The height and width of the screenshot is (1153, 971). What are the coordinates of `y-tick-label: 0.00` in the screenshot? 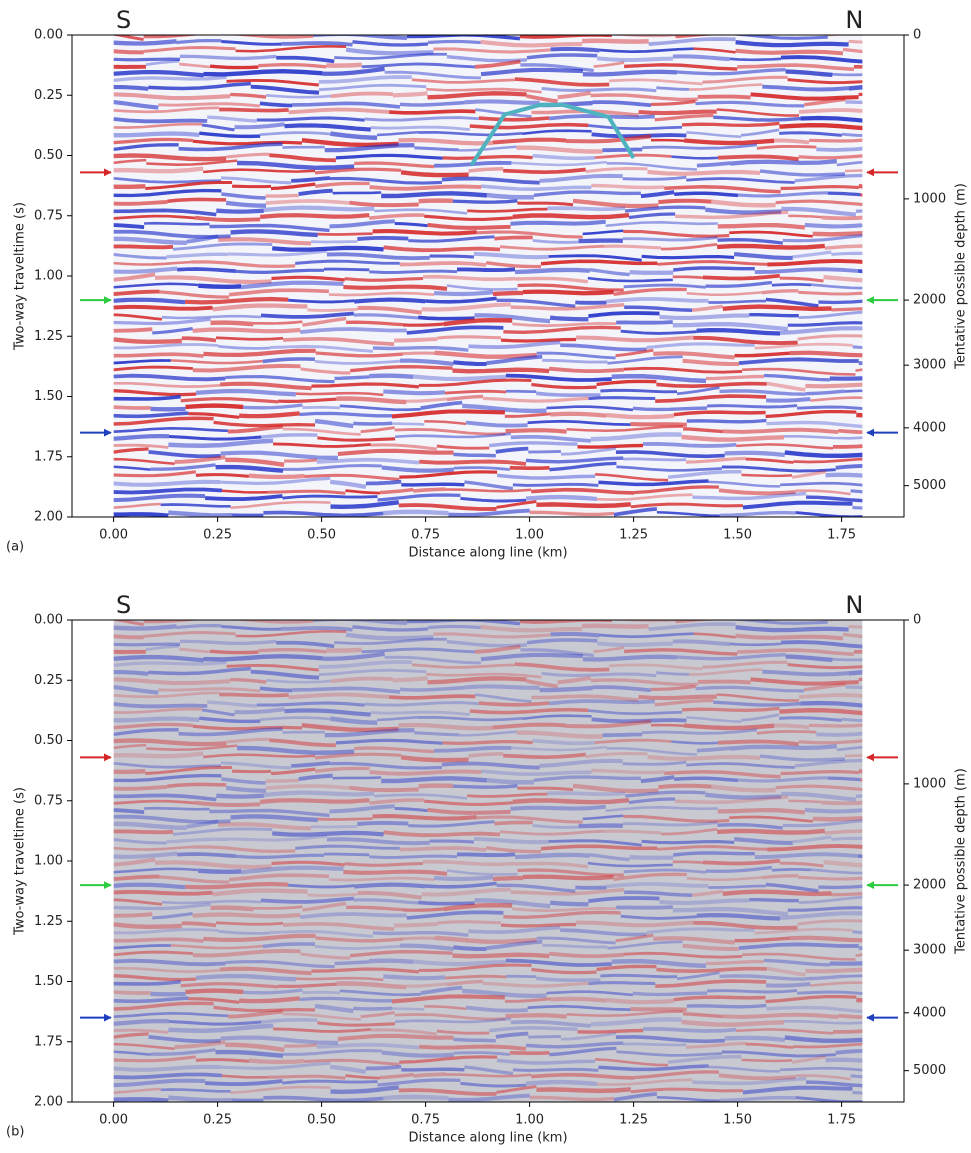 It's located at (48, 35).